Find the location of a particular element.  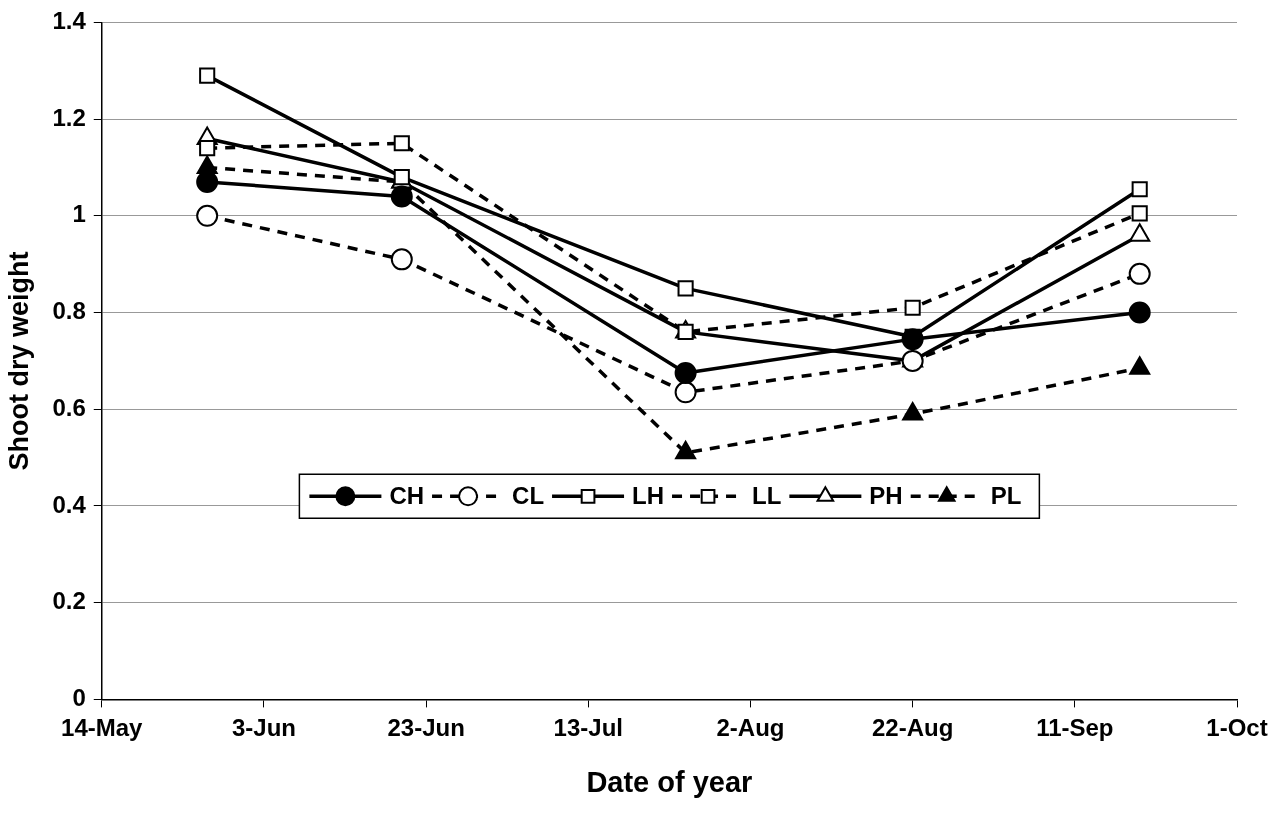

legend-label: CH is located at coordinates (407, 495).